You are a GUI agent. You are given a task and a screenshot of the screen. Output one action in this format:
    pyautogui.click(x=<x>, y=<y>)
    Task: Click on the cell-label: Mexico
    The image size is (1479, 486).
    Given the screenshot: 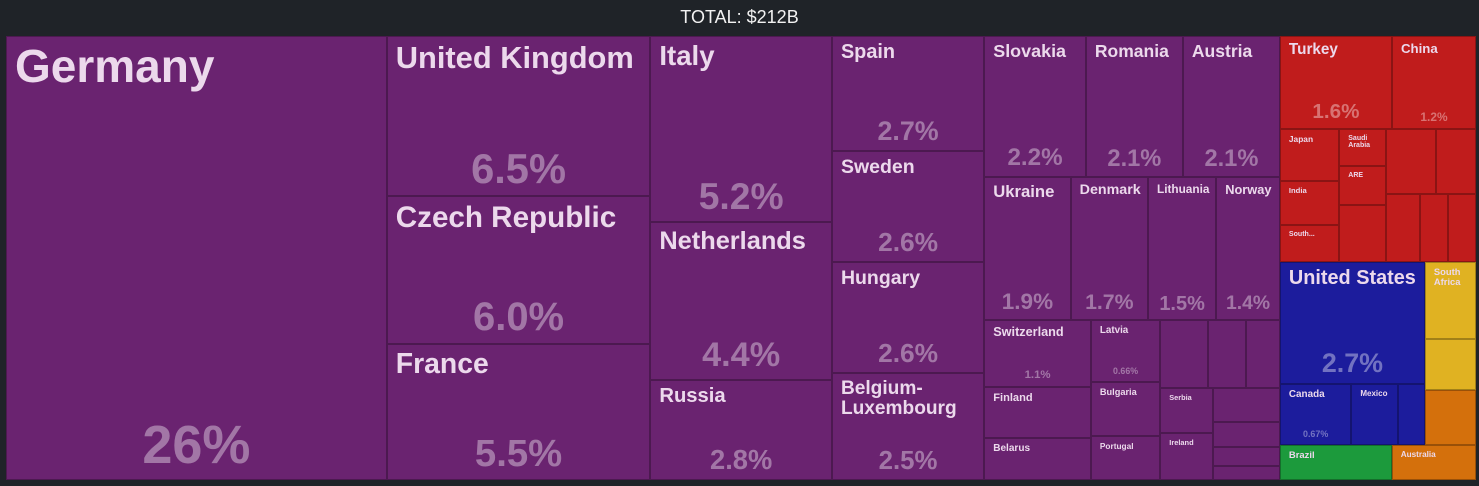 What is the action you would take?
    pyautogui.click(x=1374, y=393)
    